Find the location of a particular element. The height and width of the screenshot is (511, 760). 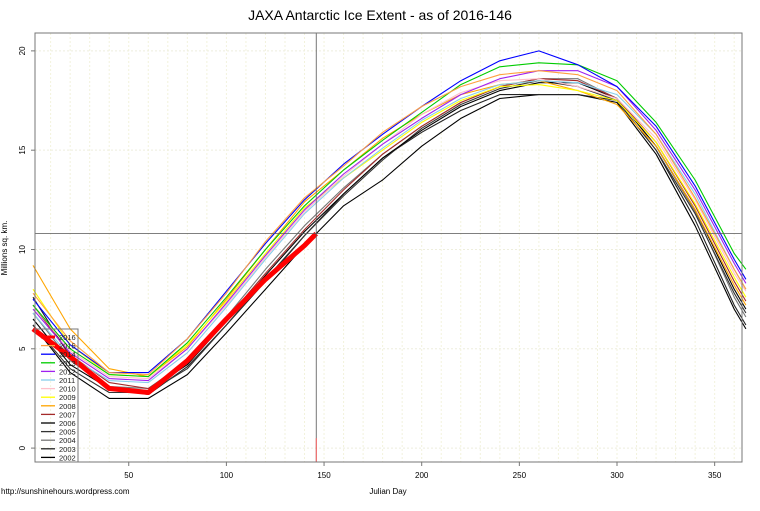

legend-label-2011: 2011 is located at coordinates (67, 380).